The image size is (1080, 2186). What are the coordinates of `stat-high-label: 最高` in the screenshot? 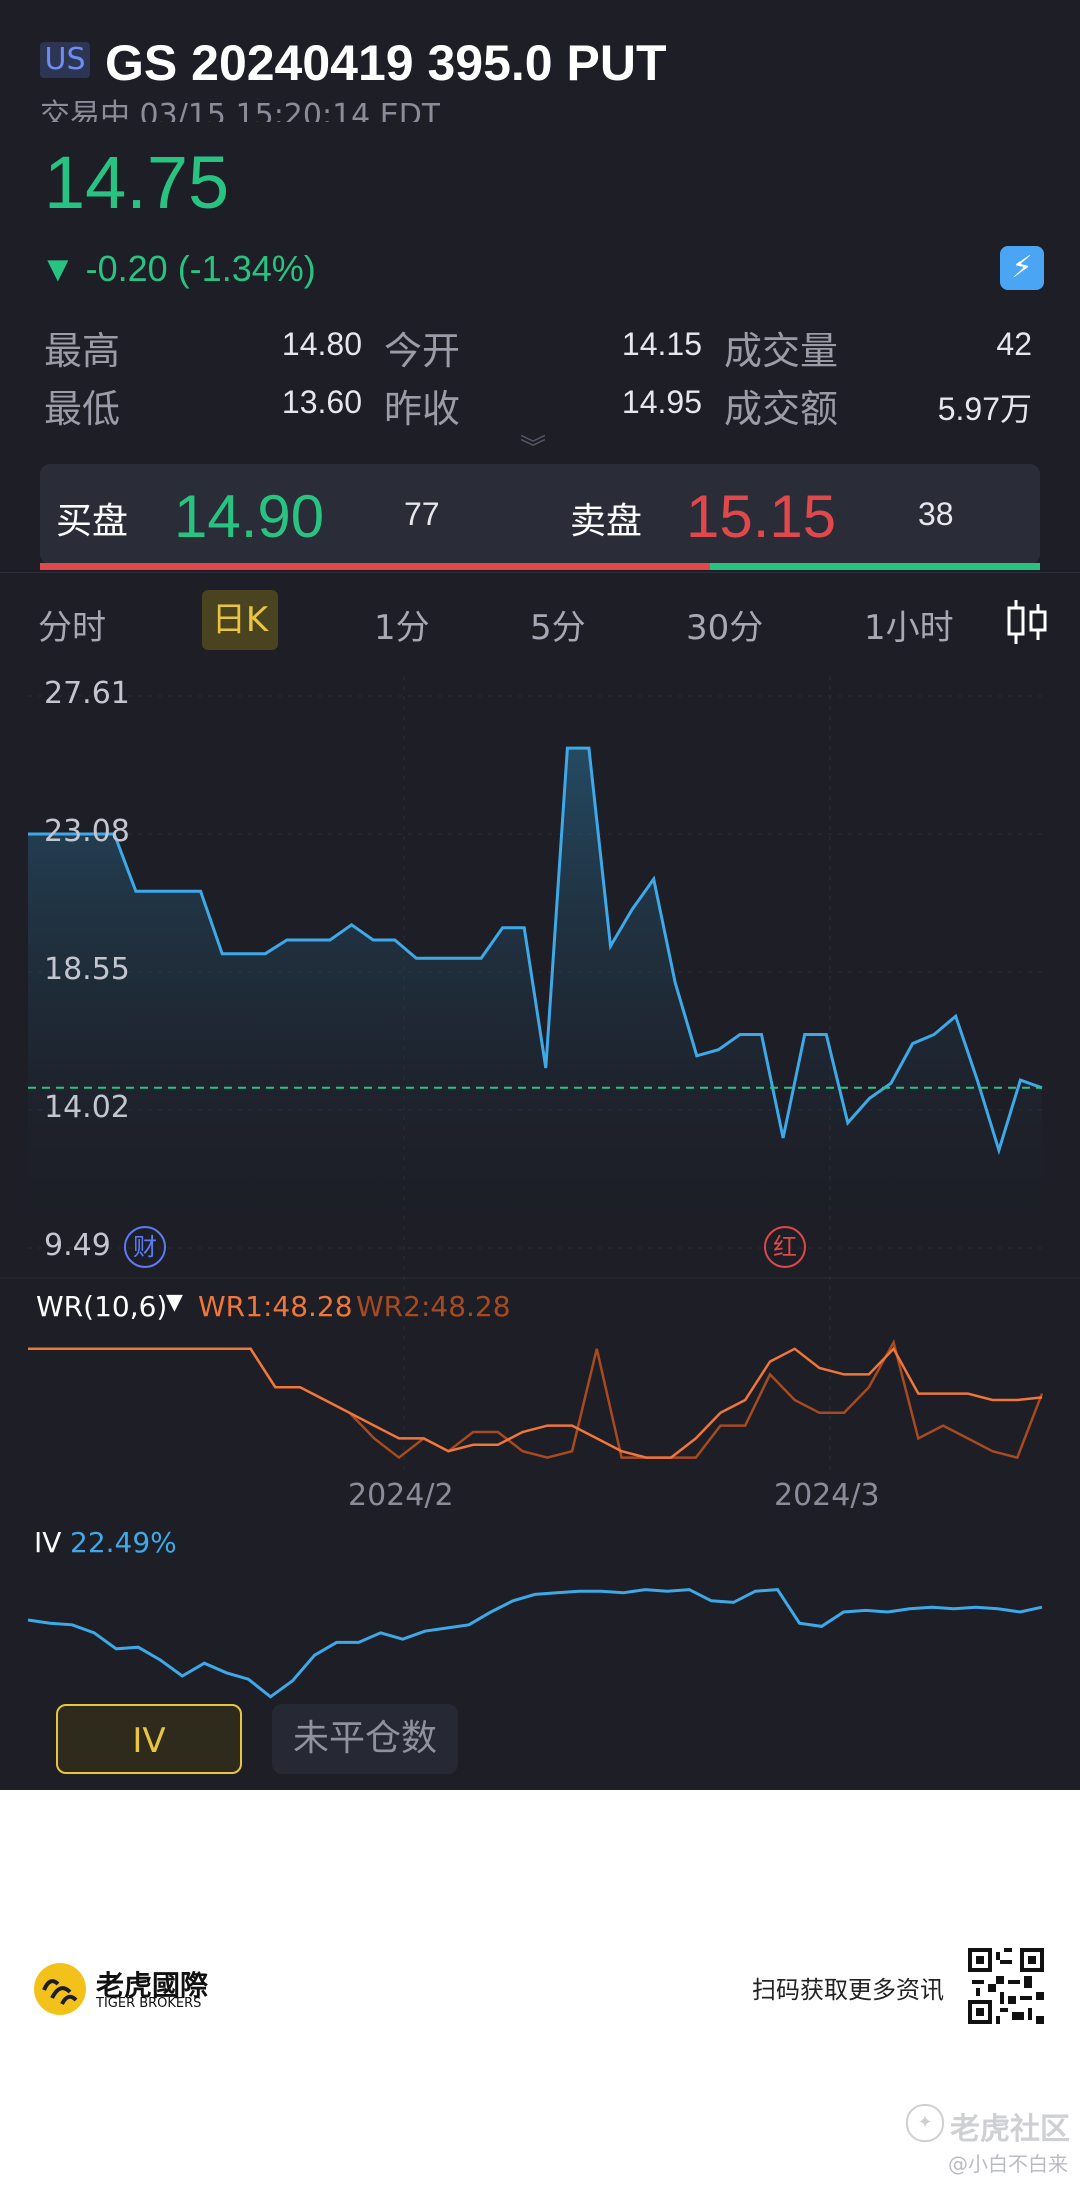 It's located at (82, 351).